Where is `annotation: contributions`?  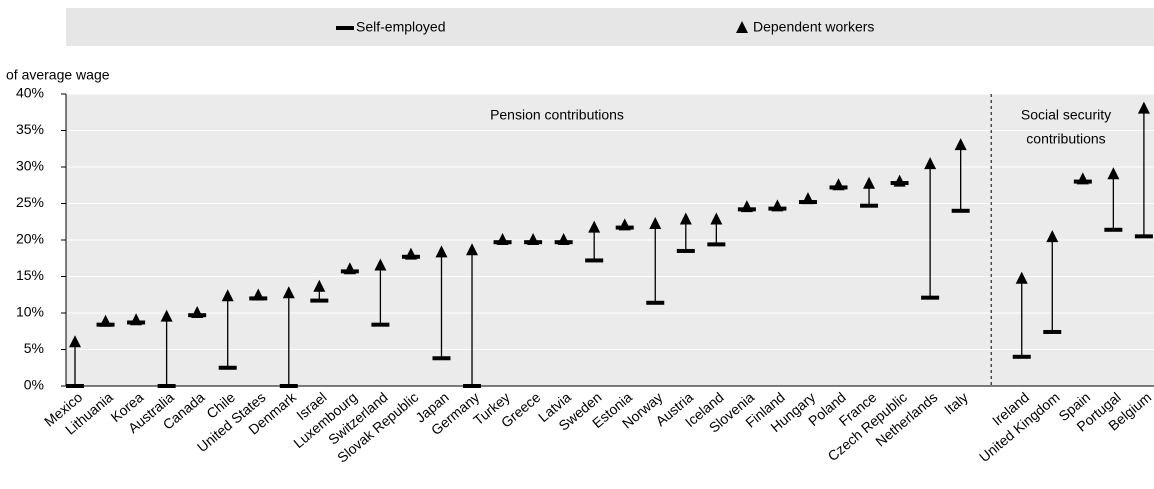
annotation: contributions is located at coordinates (1065, 139).